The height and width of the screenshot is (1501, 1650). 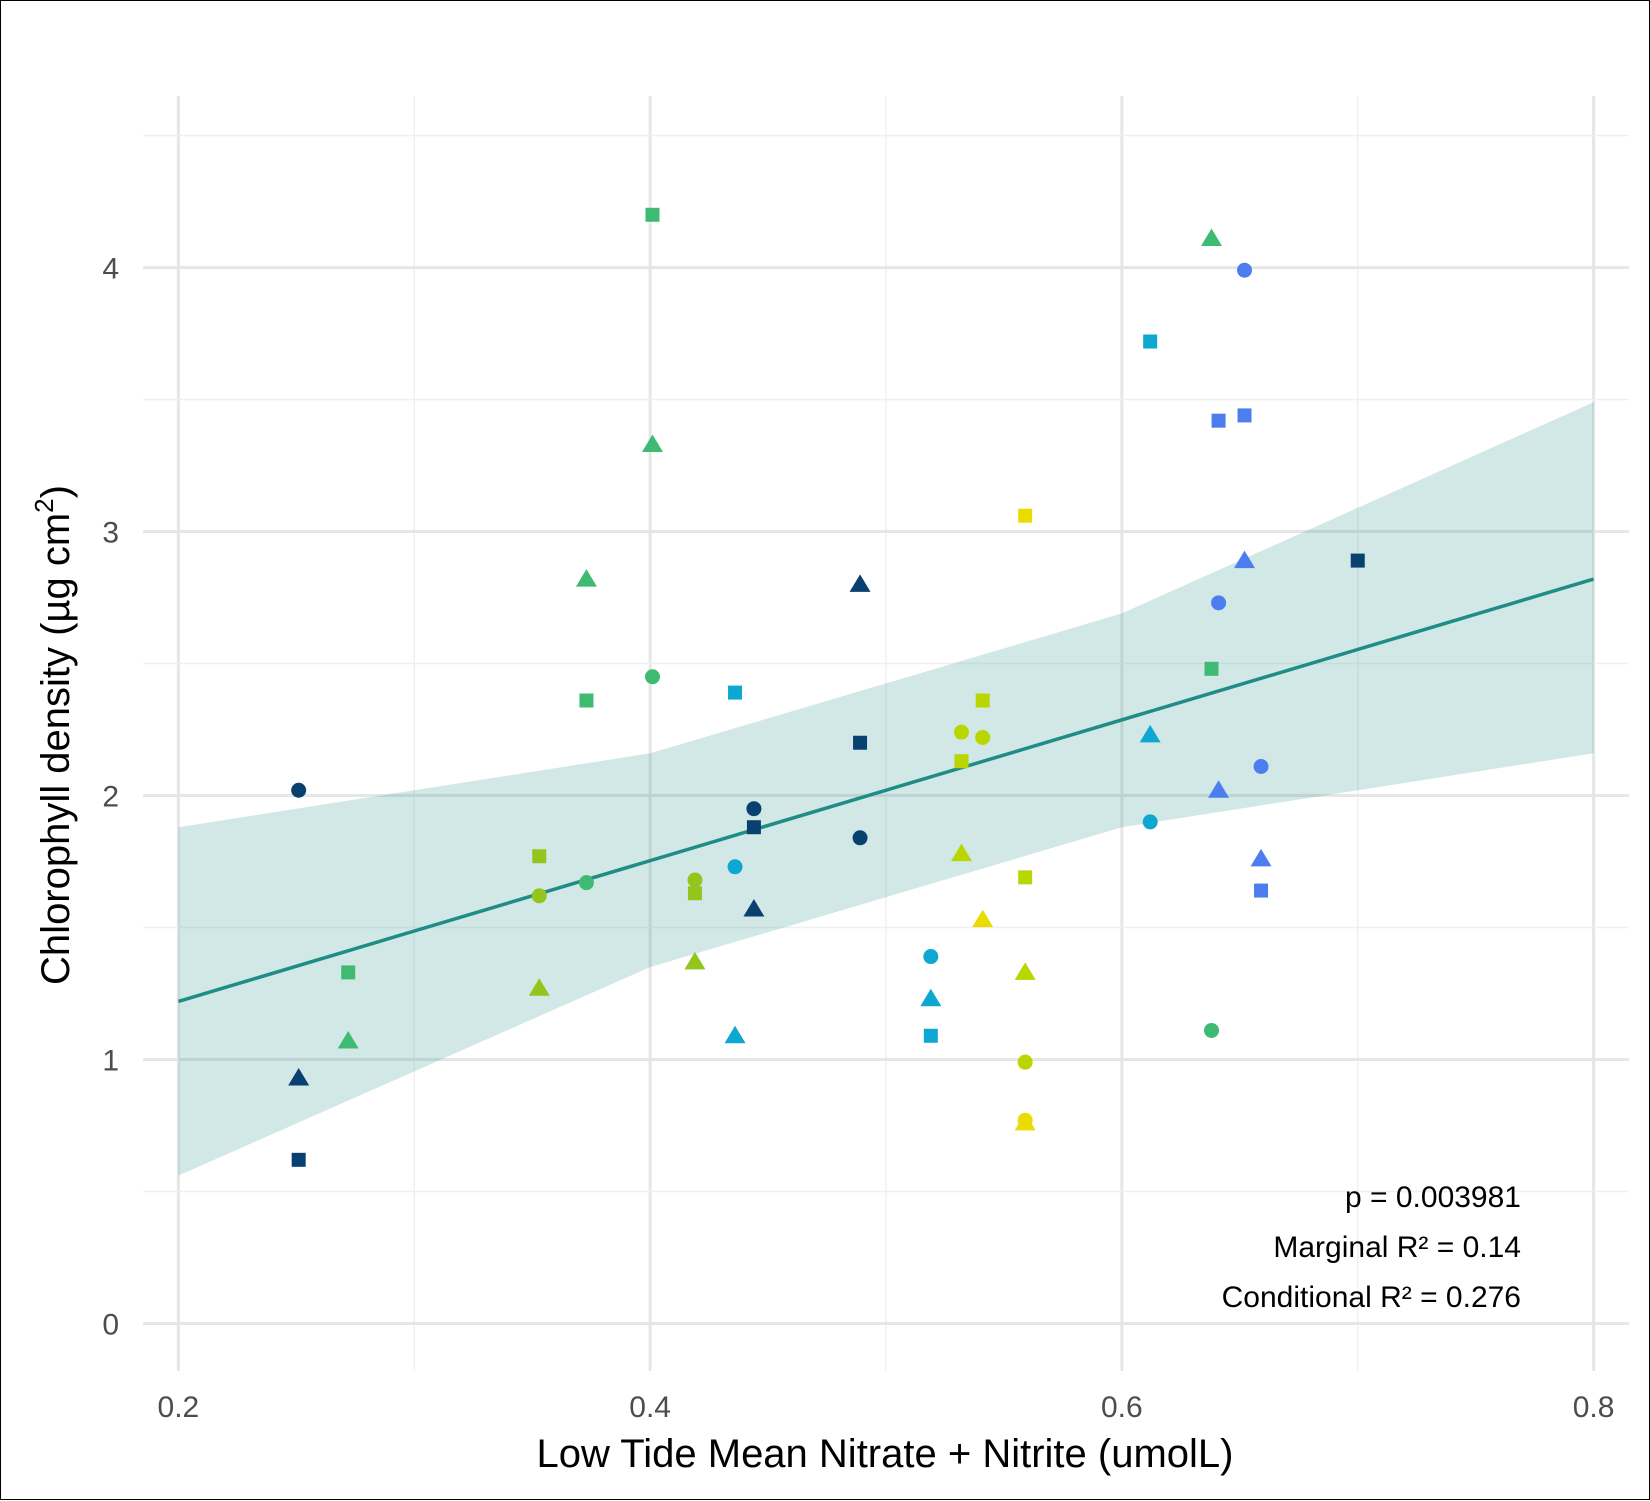 What do you see at coordinates (886, 1407) in the screenshot?
I see `x-axis-ticks: 0.2 0.4 0.6 0.8` at bounding box center [886, 1407].